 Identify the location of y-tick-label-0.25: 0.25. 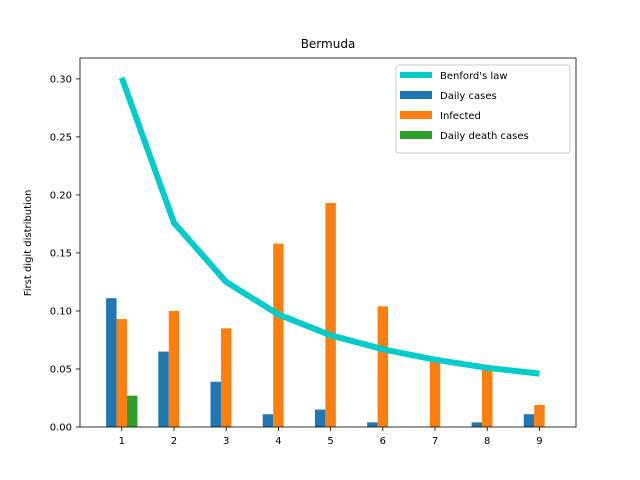
(61, 137).